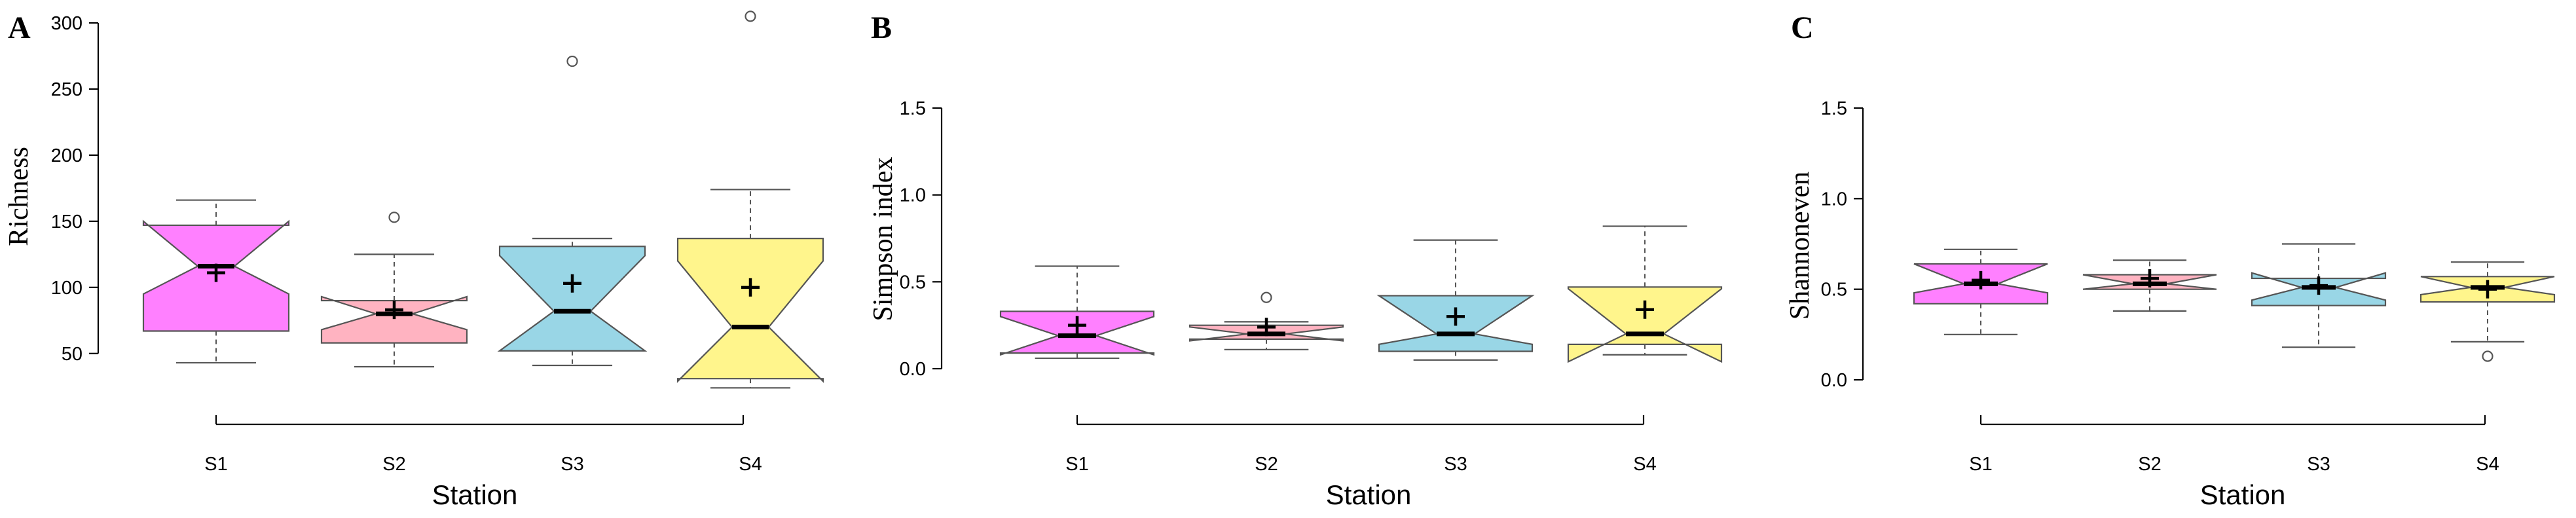  I want to click on y-axis-title: Richness, so click(19, 196).